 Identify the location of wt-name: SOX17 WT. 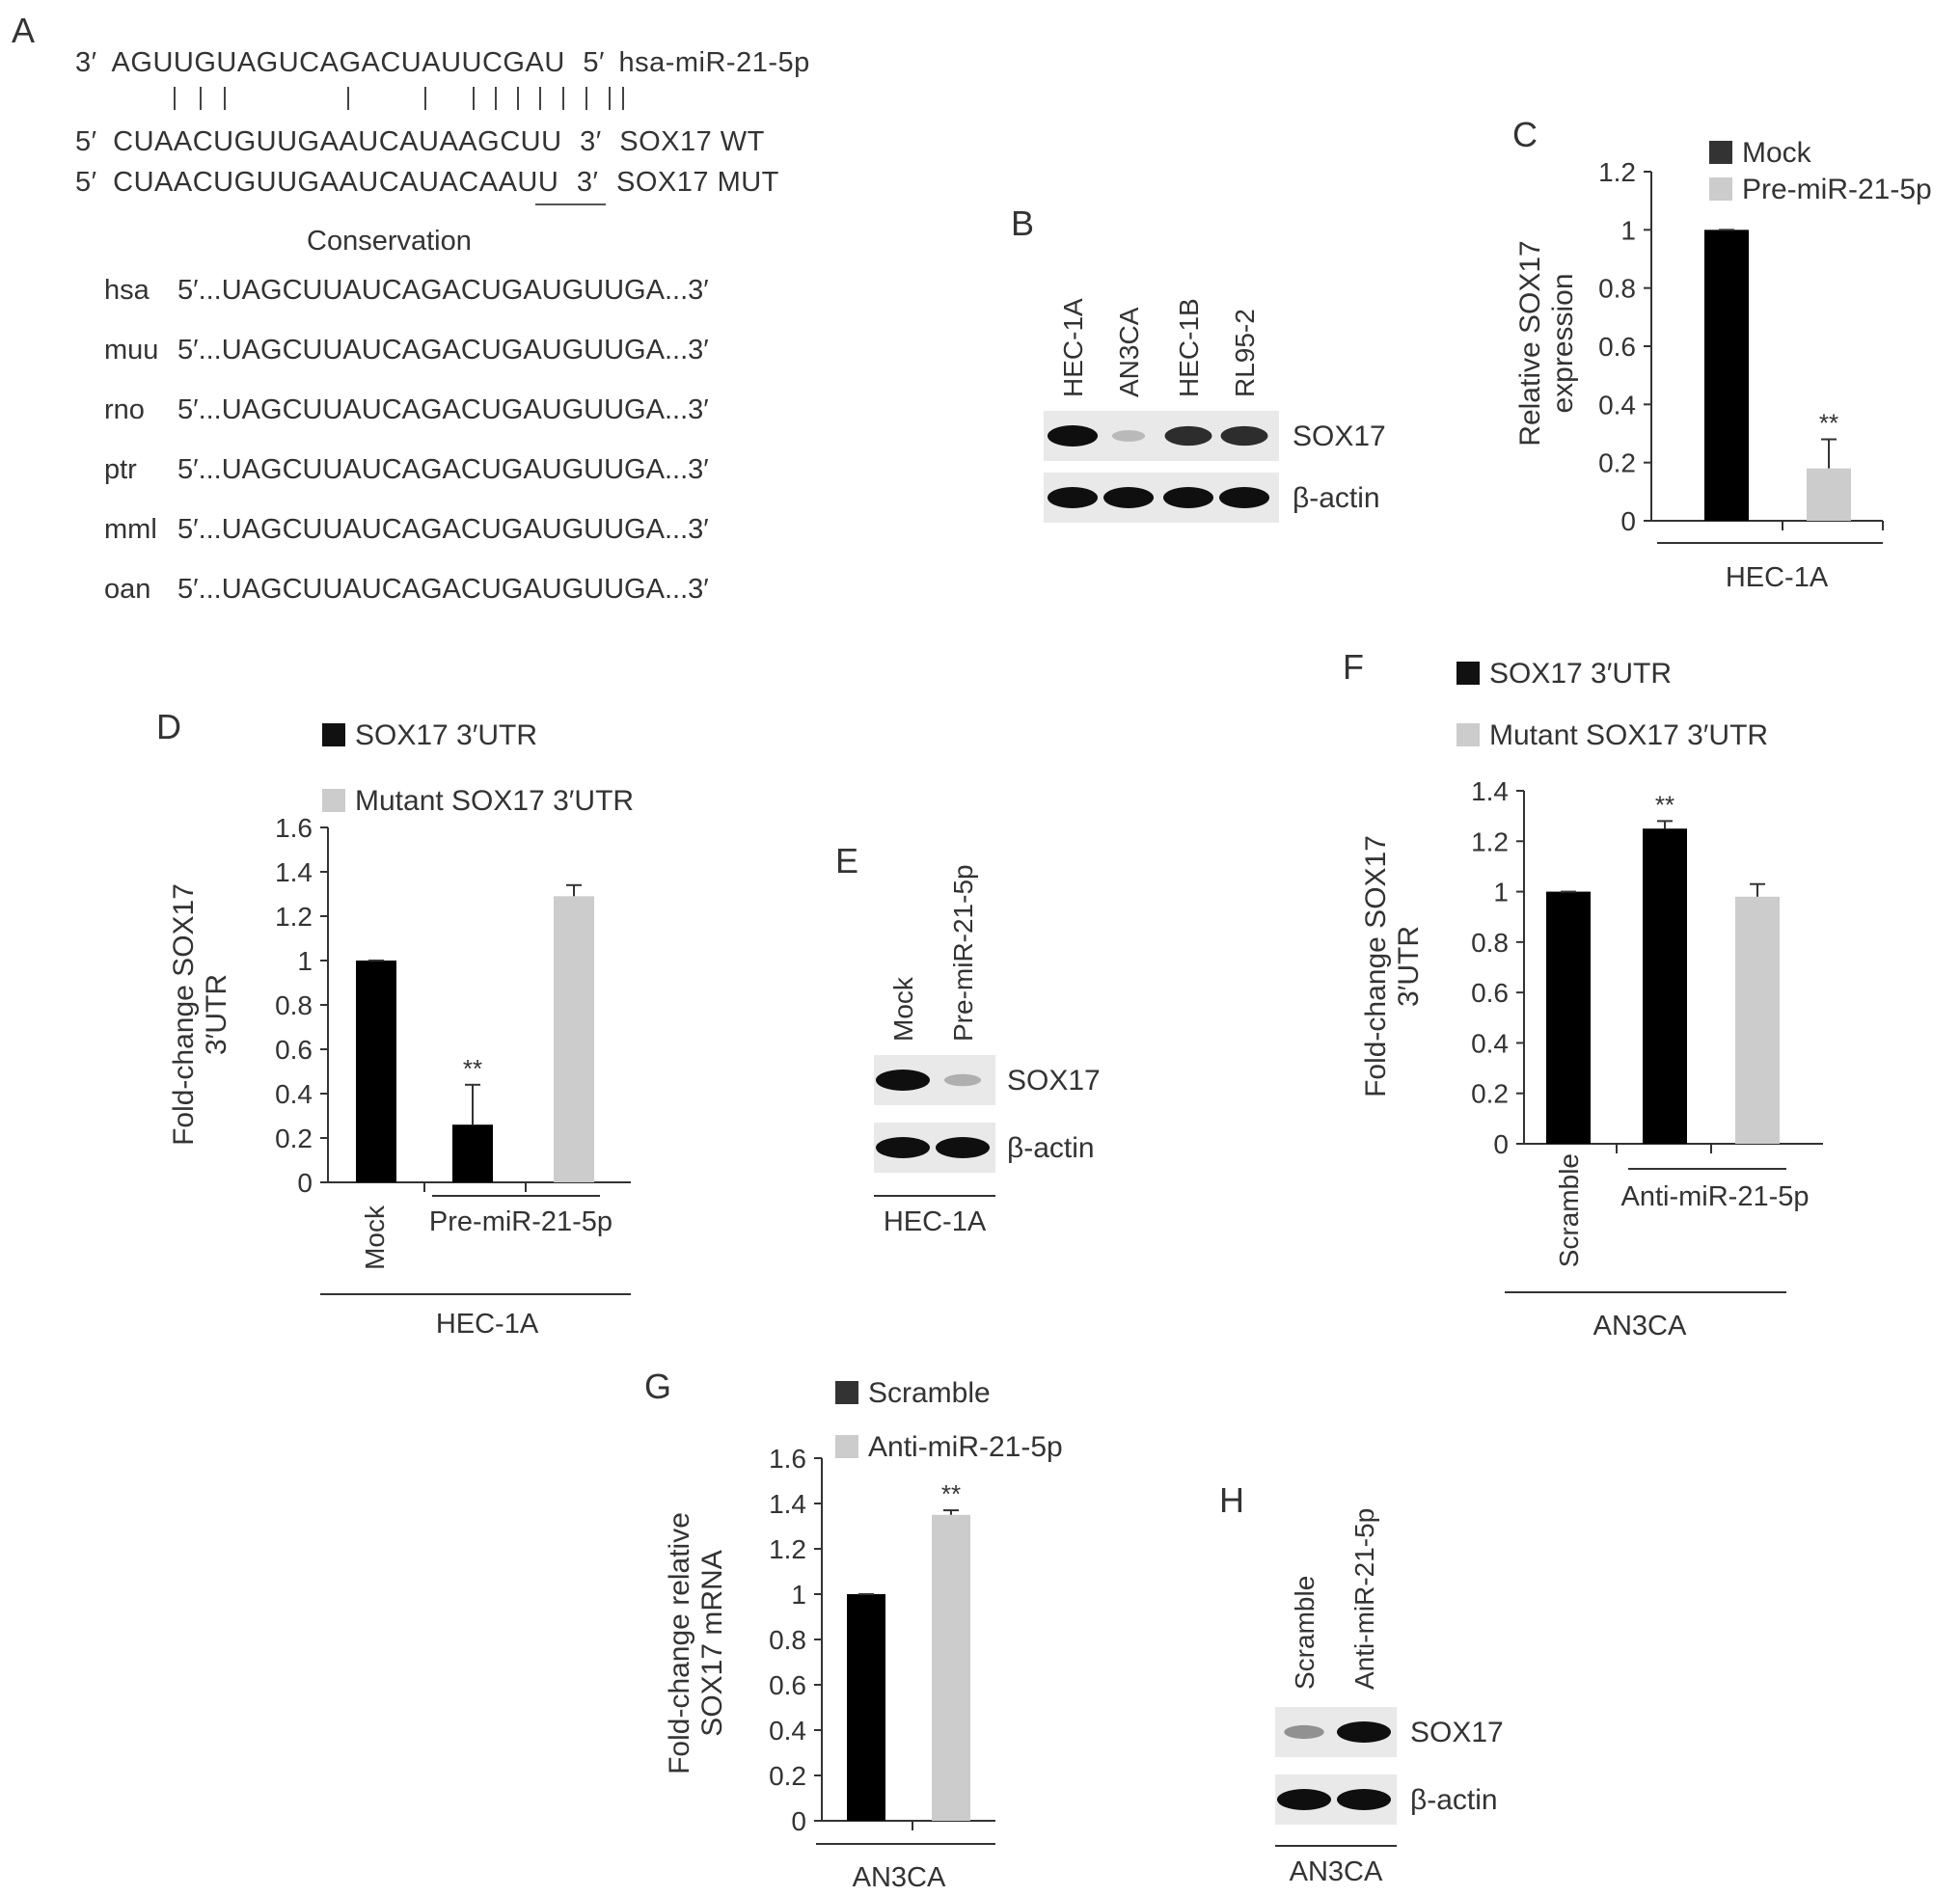
(692, 141).